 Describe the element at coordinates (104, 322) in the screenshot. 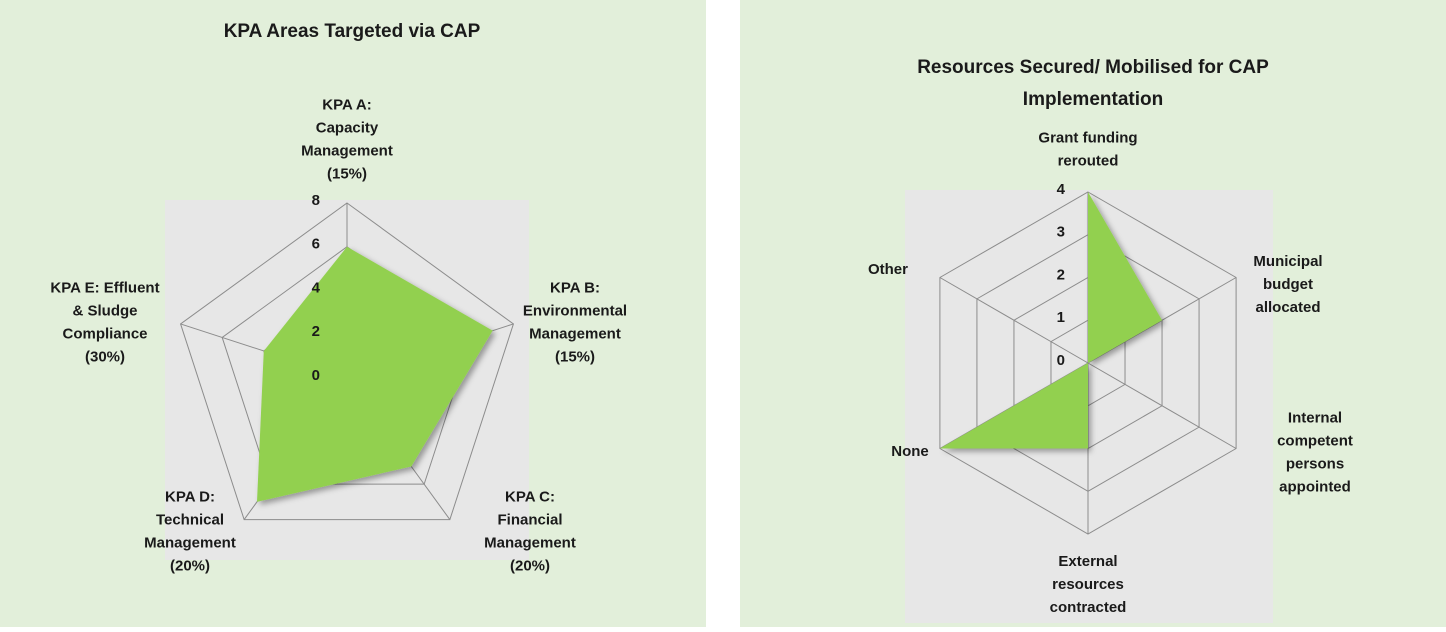

I see `category-label: KPA E: Effluent & Sludge Compliance (30%)` at that location.